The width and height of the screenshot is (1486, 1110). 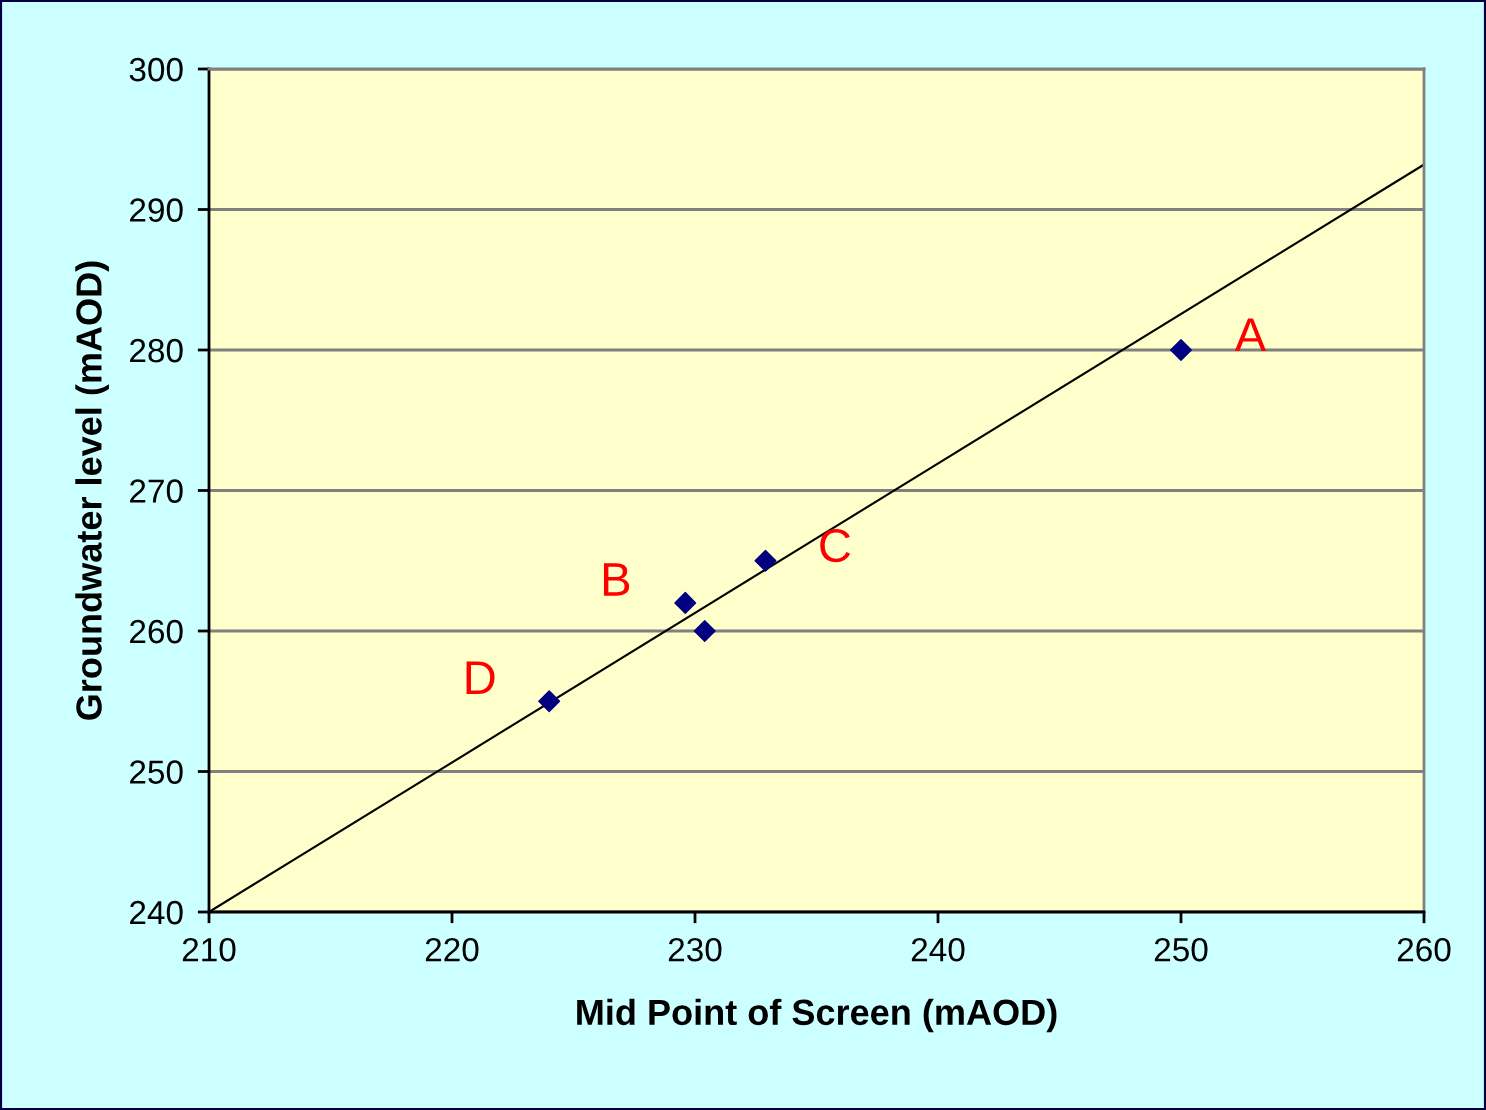 What do you see at coordinates (695, 949) in the screenshot?
I see `x-tick-label: 230` at bounding box center [695, 949].